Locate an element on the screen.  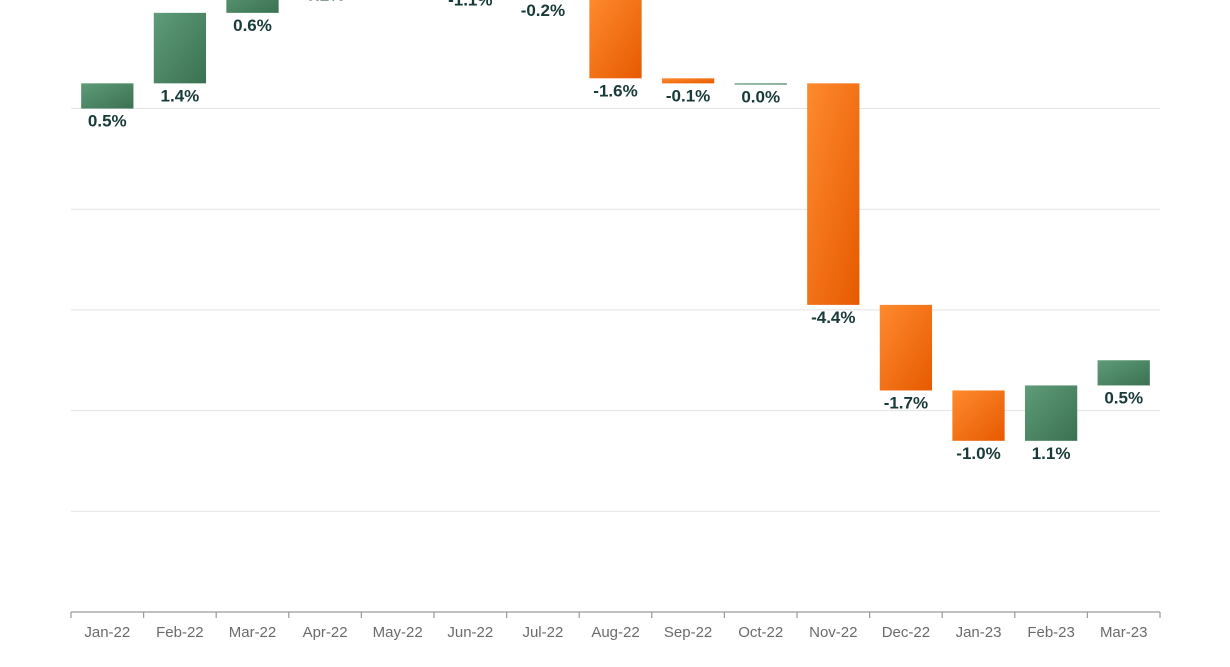
data-label-jan-23: -1.0% is located at coordinates (978, 453).